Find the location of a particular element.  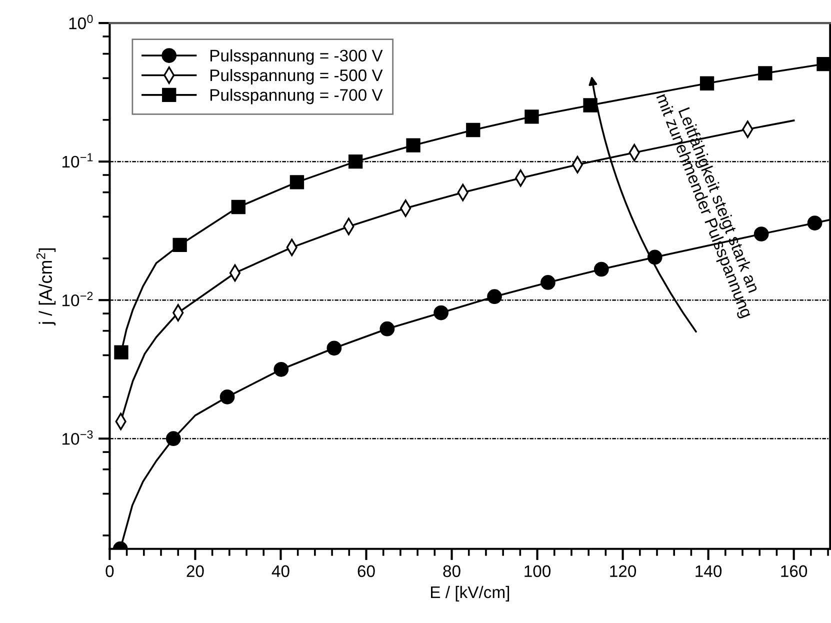

x-tick-label: 80 is located at coordinates (451, 571).